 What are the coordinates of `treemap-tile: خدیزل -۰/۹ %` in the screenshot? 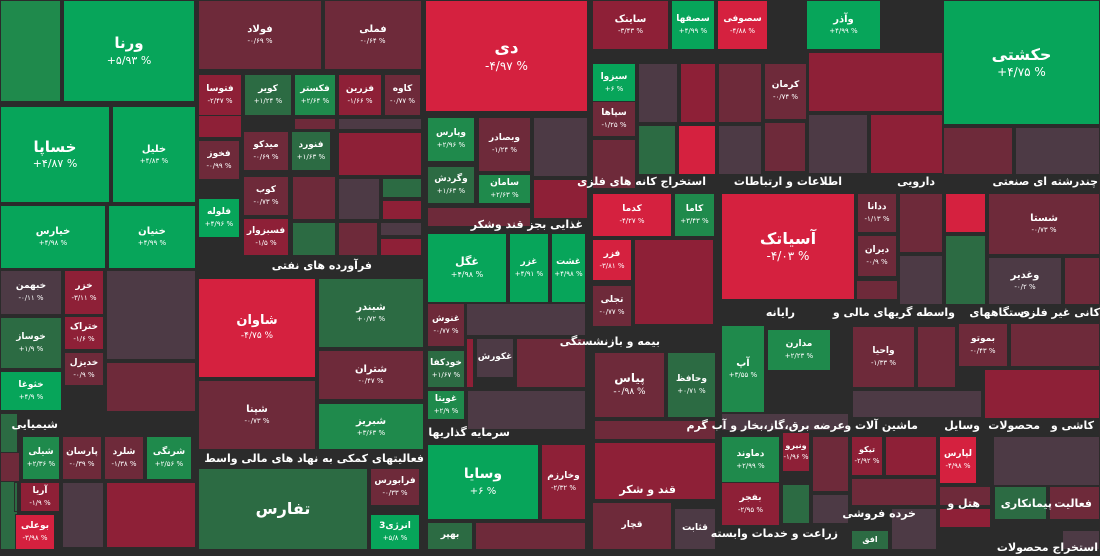 It's located at (84, 369).